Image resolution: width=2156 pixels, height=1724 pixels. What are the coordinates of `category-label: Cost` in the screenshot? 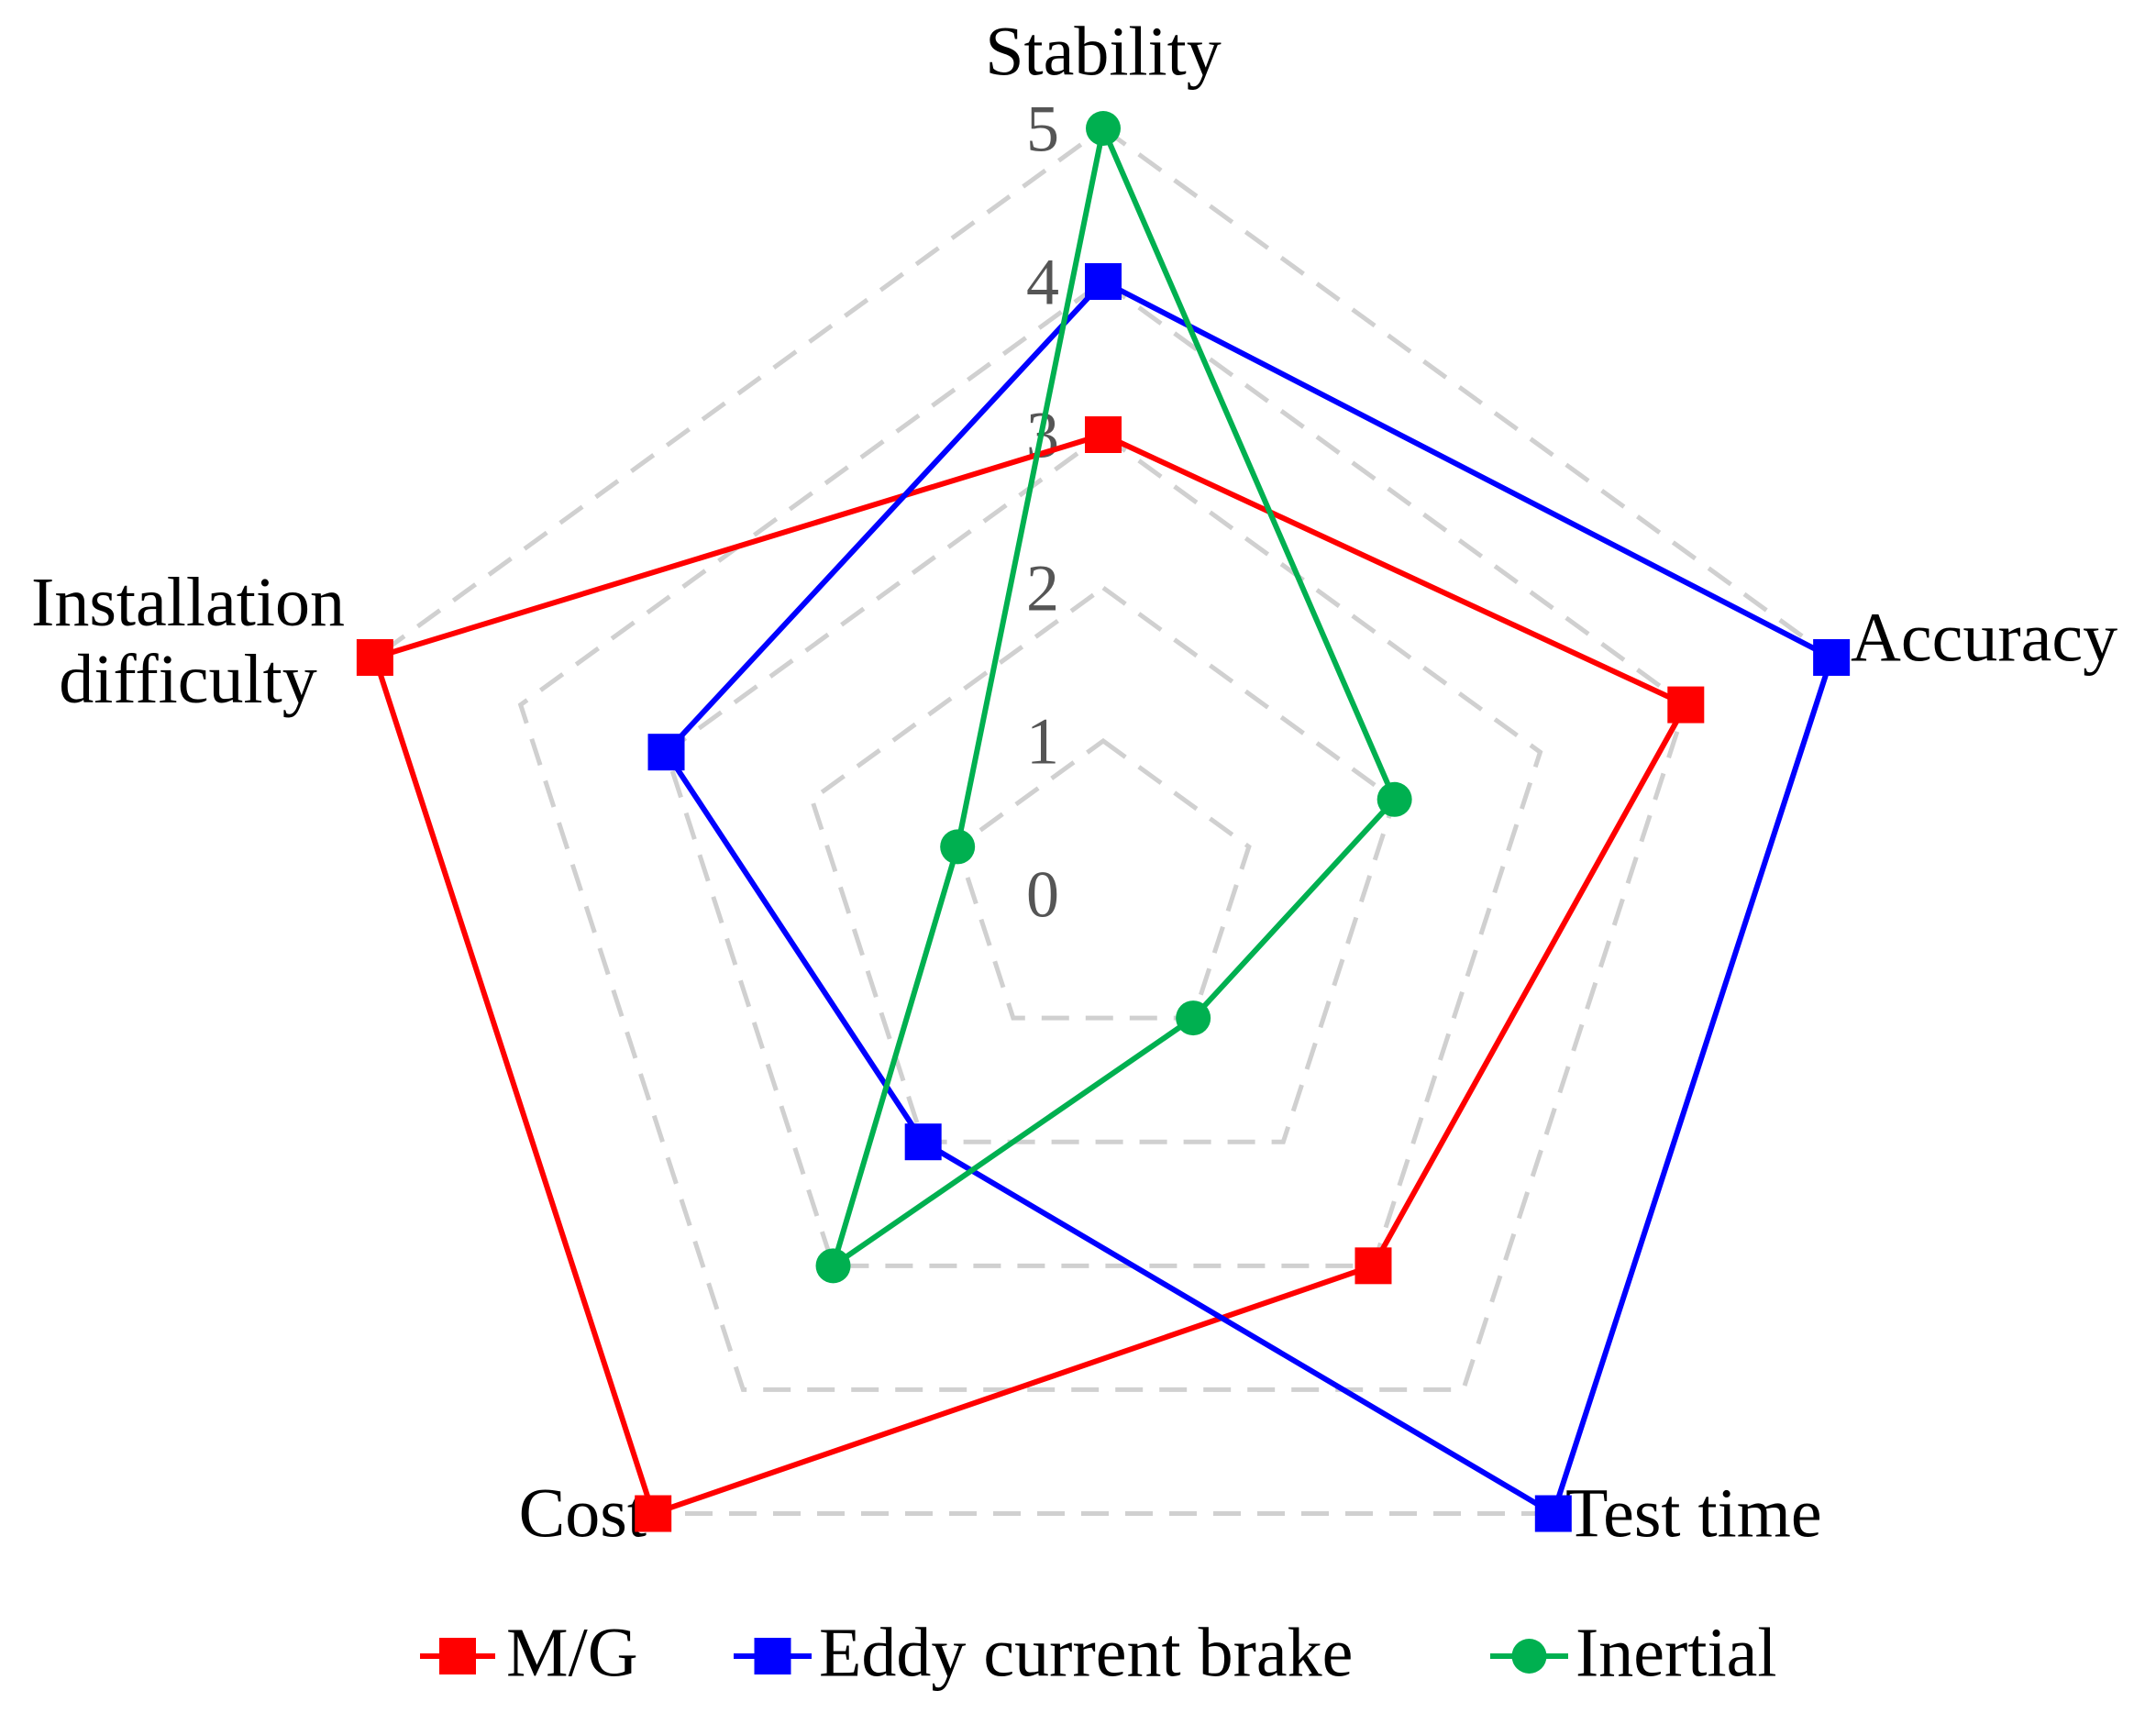 It's located at (583, 1513).